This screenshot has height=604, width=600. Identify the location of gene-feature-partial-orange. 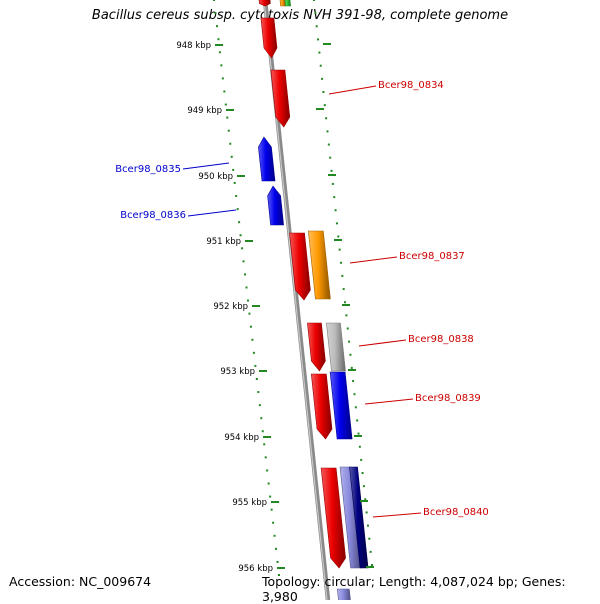
(282, 3).